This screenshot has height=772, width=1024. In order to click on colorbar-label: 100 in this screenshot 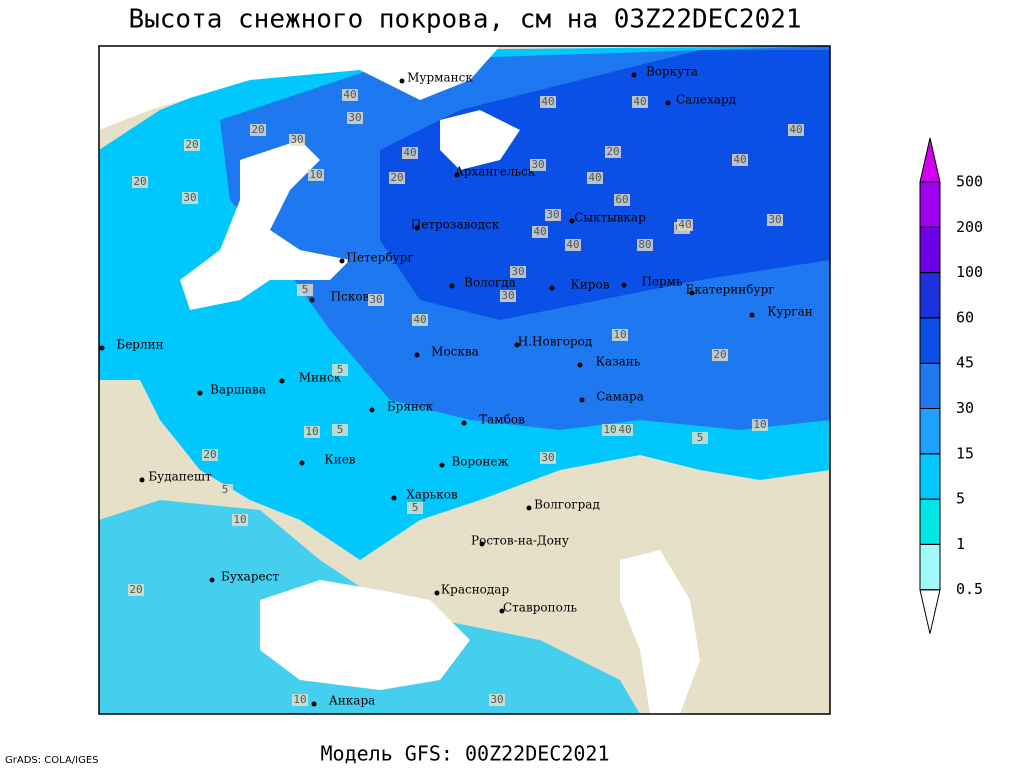, I will do `click(969, 272)`.